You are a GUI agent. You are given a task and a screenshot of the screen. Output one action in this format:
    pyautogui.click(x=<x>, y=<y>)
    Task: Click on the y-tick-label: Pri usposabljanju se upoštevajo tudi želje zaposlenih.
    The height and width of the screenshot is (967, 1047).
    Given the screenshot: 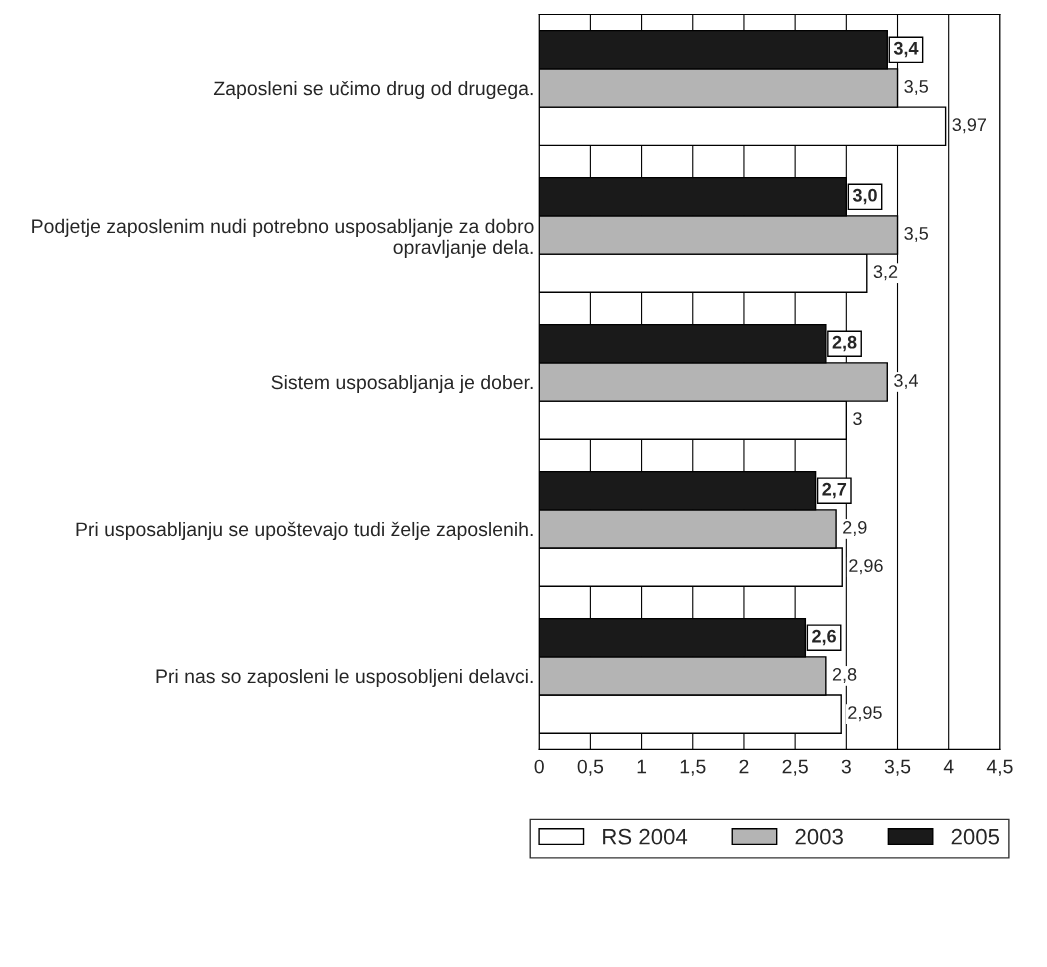 What is the action you would take?
    pyautogui.click(x=304, y=531)
    